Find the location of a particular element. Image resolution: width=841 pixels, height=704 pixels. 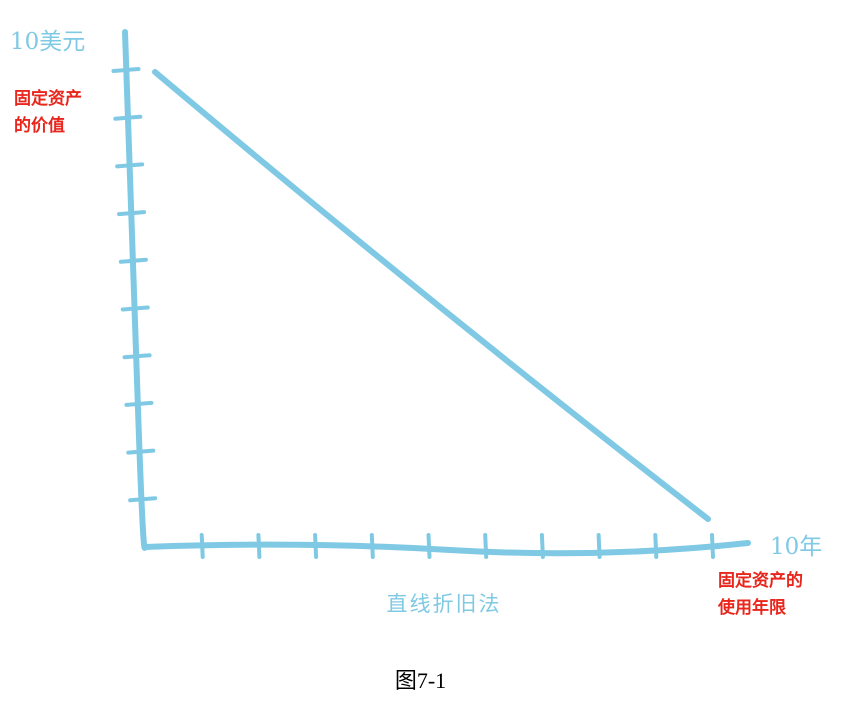

y-axis-description: 固定资产 的价值 is located at coordinates (60, 113).